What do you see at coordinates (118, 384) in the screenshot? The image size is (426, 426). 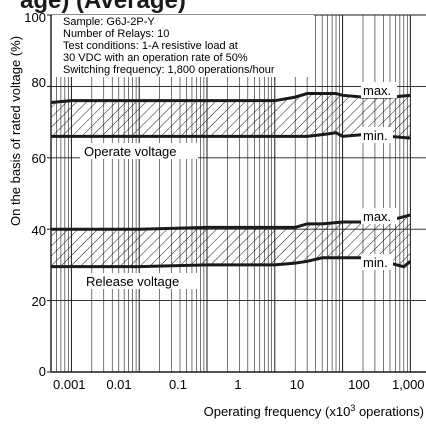 I see `x-tick-label: 0.01` at bounding box center [118, 384].